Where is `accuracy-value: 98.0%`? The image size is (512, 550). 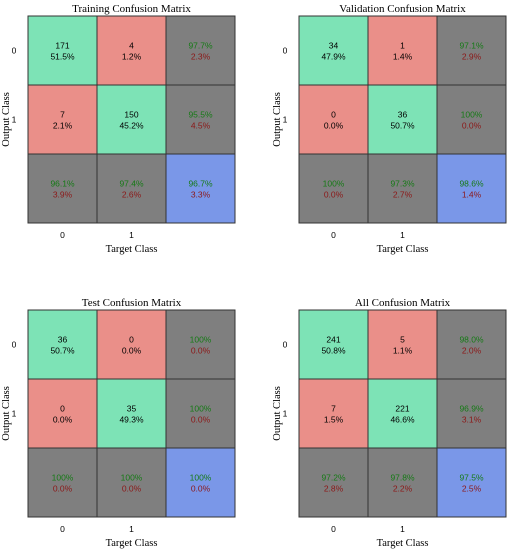
accuracy-value: 98.0% is located at coordinates (471, 340).